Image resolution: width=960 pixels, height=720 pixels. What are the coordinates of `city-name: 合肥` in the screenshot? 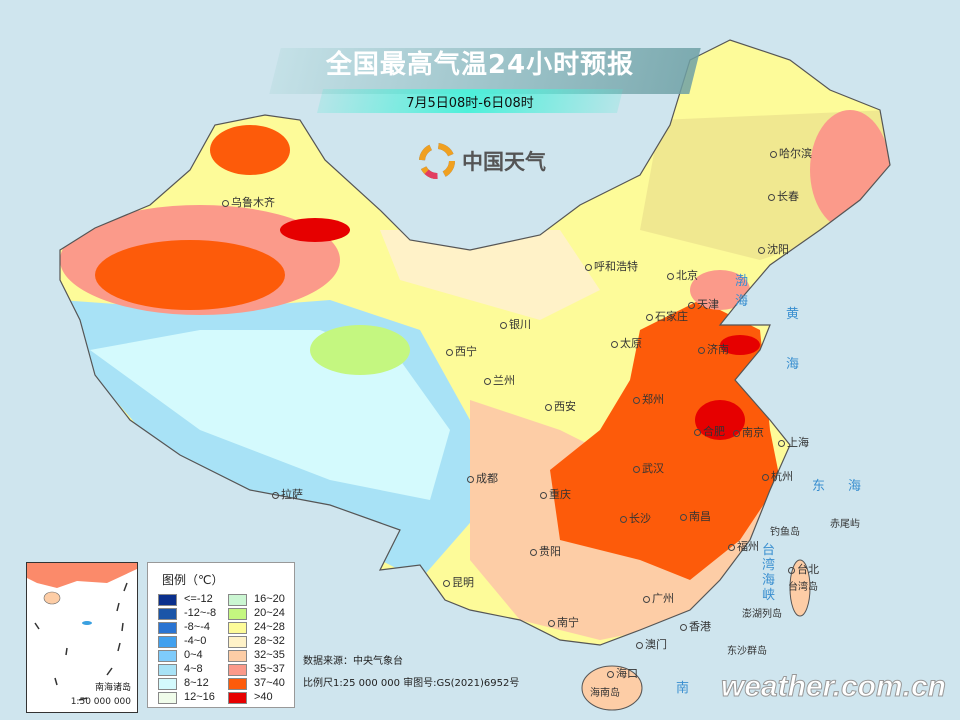 It's located at (714, 431).